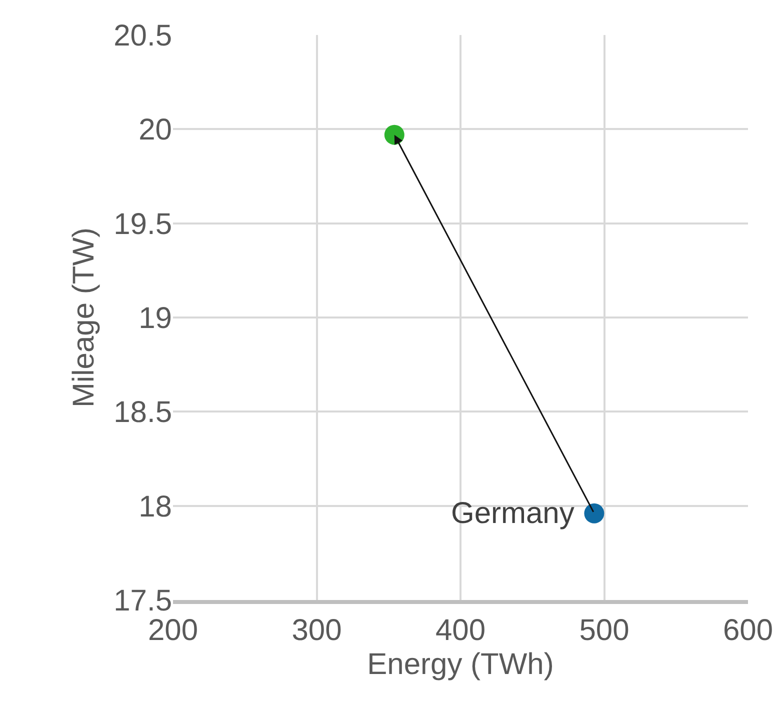 This screenshot has height=719, width=784. Describe the element at coordinates (460, 664) in the screenshot. I see `x-axis-title: Energy (TWh)` at that location.